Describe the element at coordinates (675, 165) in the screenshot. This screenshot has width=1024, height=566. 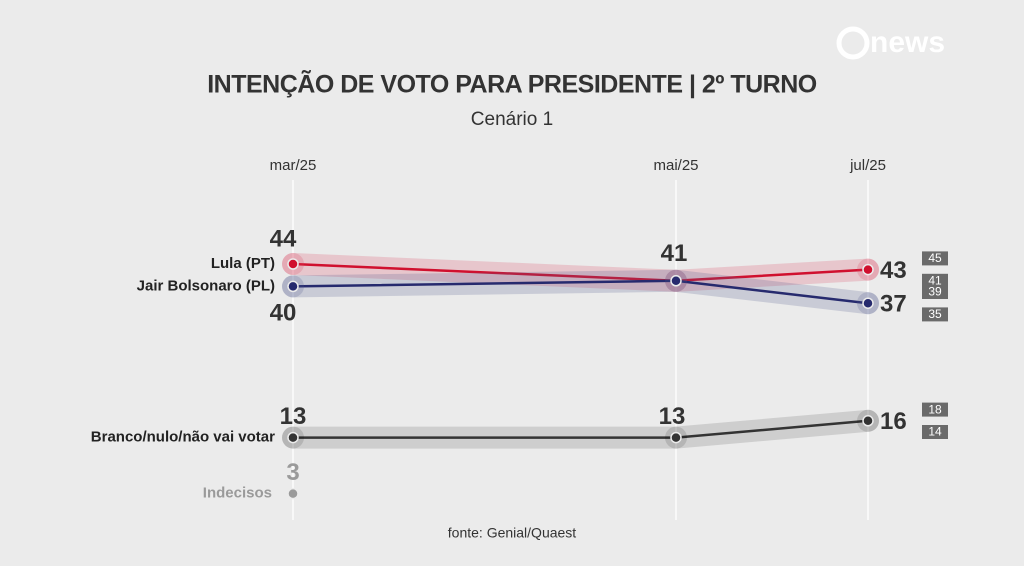
I see `x-tick-label: mai/25` at that location.